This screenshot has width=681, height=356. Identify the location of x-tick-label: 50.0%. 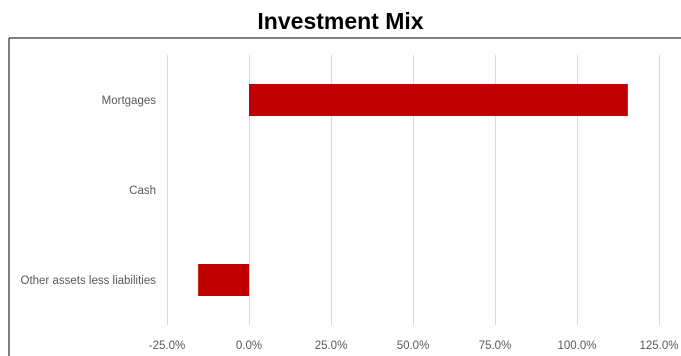
(413, 346).